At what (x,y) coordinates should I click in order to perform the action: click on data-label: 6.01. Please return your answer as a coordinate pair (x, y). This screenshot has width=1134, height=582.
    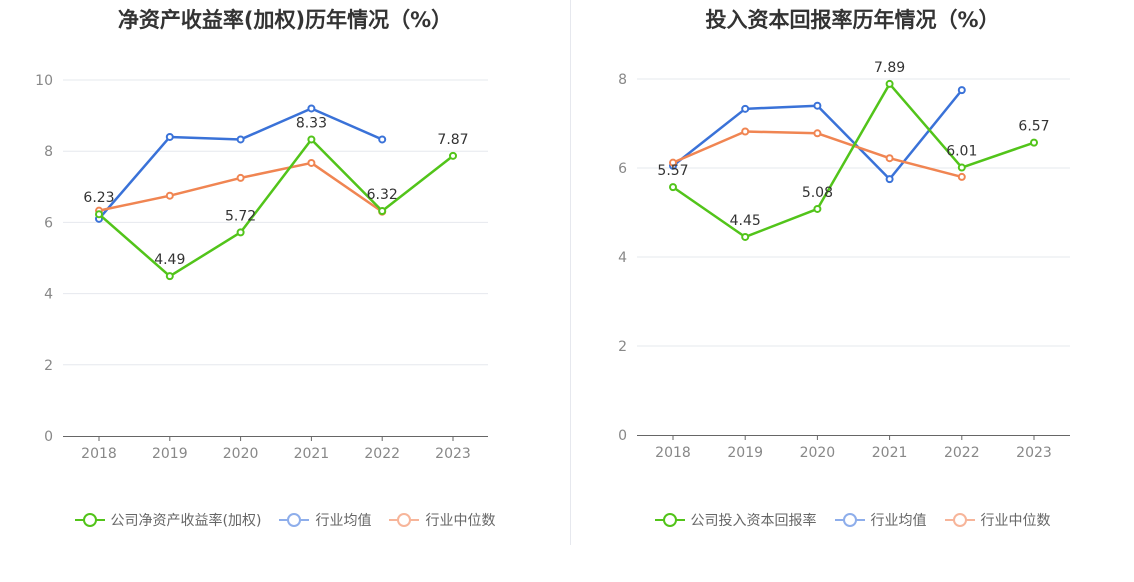
    Looking at the image, I should click on (961, 152).